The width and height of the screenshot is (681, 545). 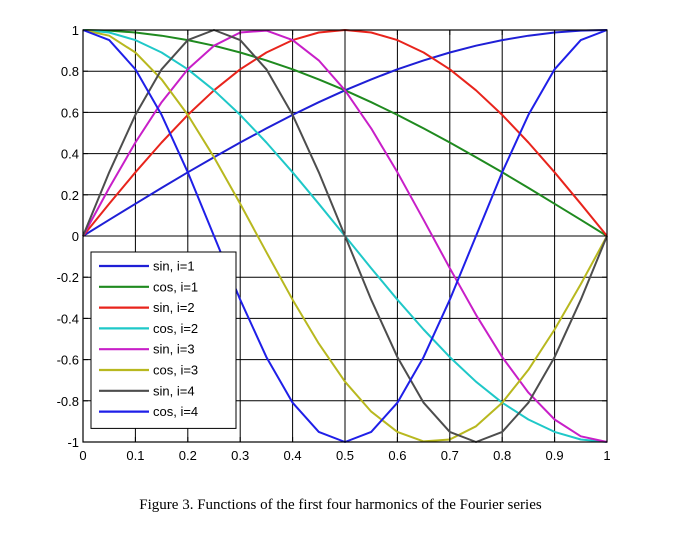 What do you see at coordinates (70, 112) in the screenshot?
I see `y-tick-label: 0.6` at bounding box center [70, 112].